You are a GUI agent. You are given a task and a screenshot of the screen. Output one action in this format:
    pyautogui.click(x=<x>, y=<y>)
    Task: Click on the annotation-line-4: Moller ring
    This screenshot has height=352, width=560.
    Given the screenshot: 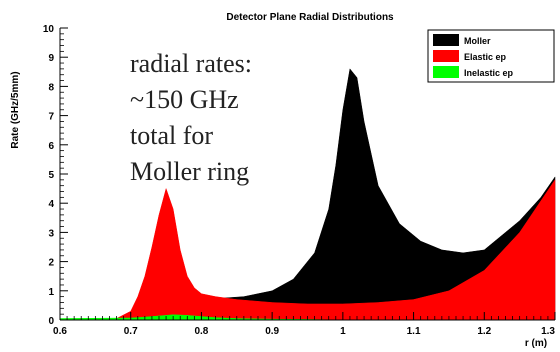 What is the action you would take?
    pyautogui.click(x=189, y=171)
    